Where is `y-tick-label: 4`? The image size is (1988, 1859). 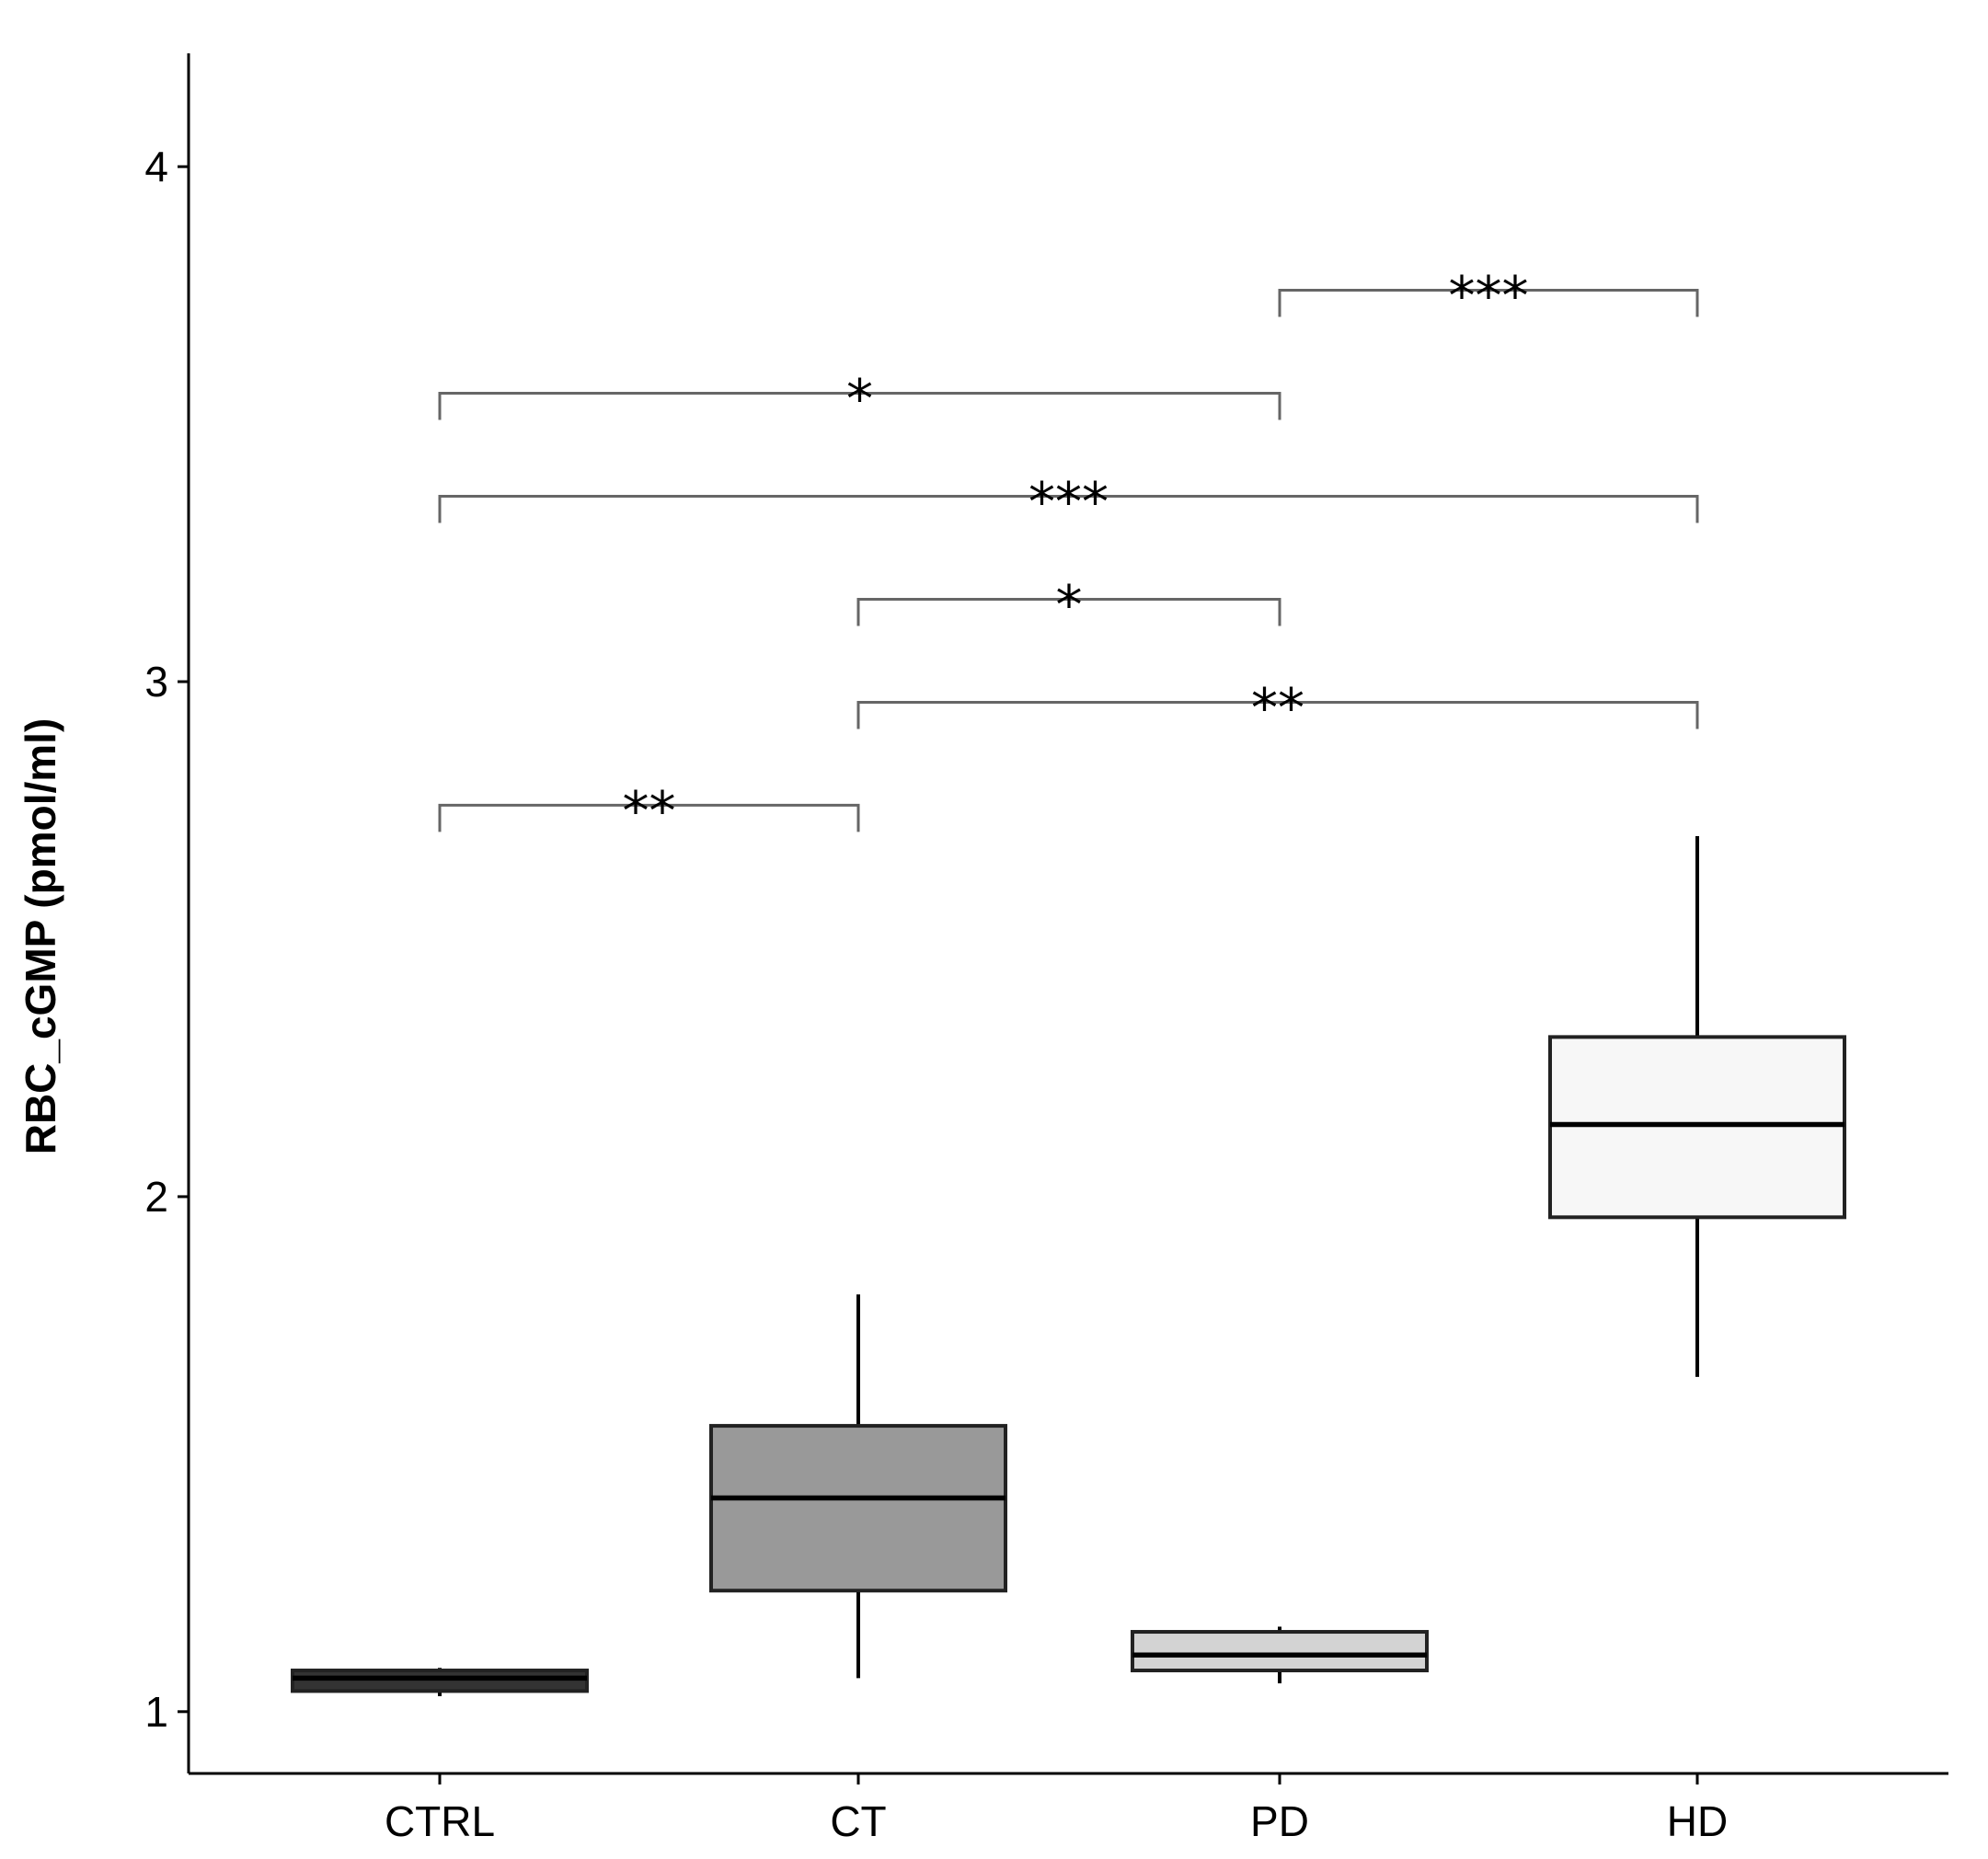
y-tick-label: 4 is located at coordinates (156, 166).